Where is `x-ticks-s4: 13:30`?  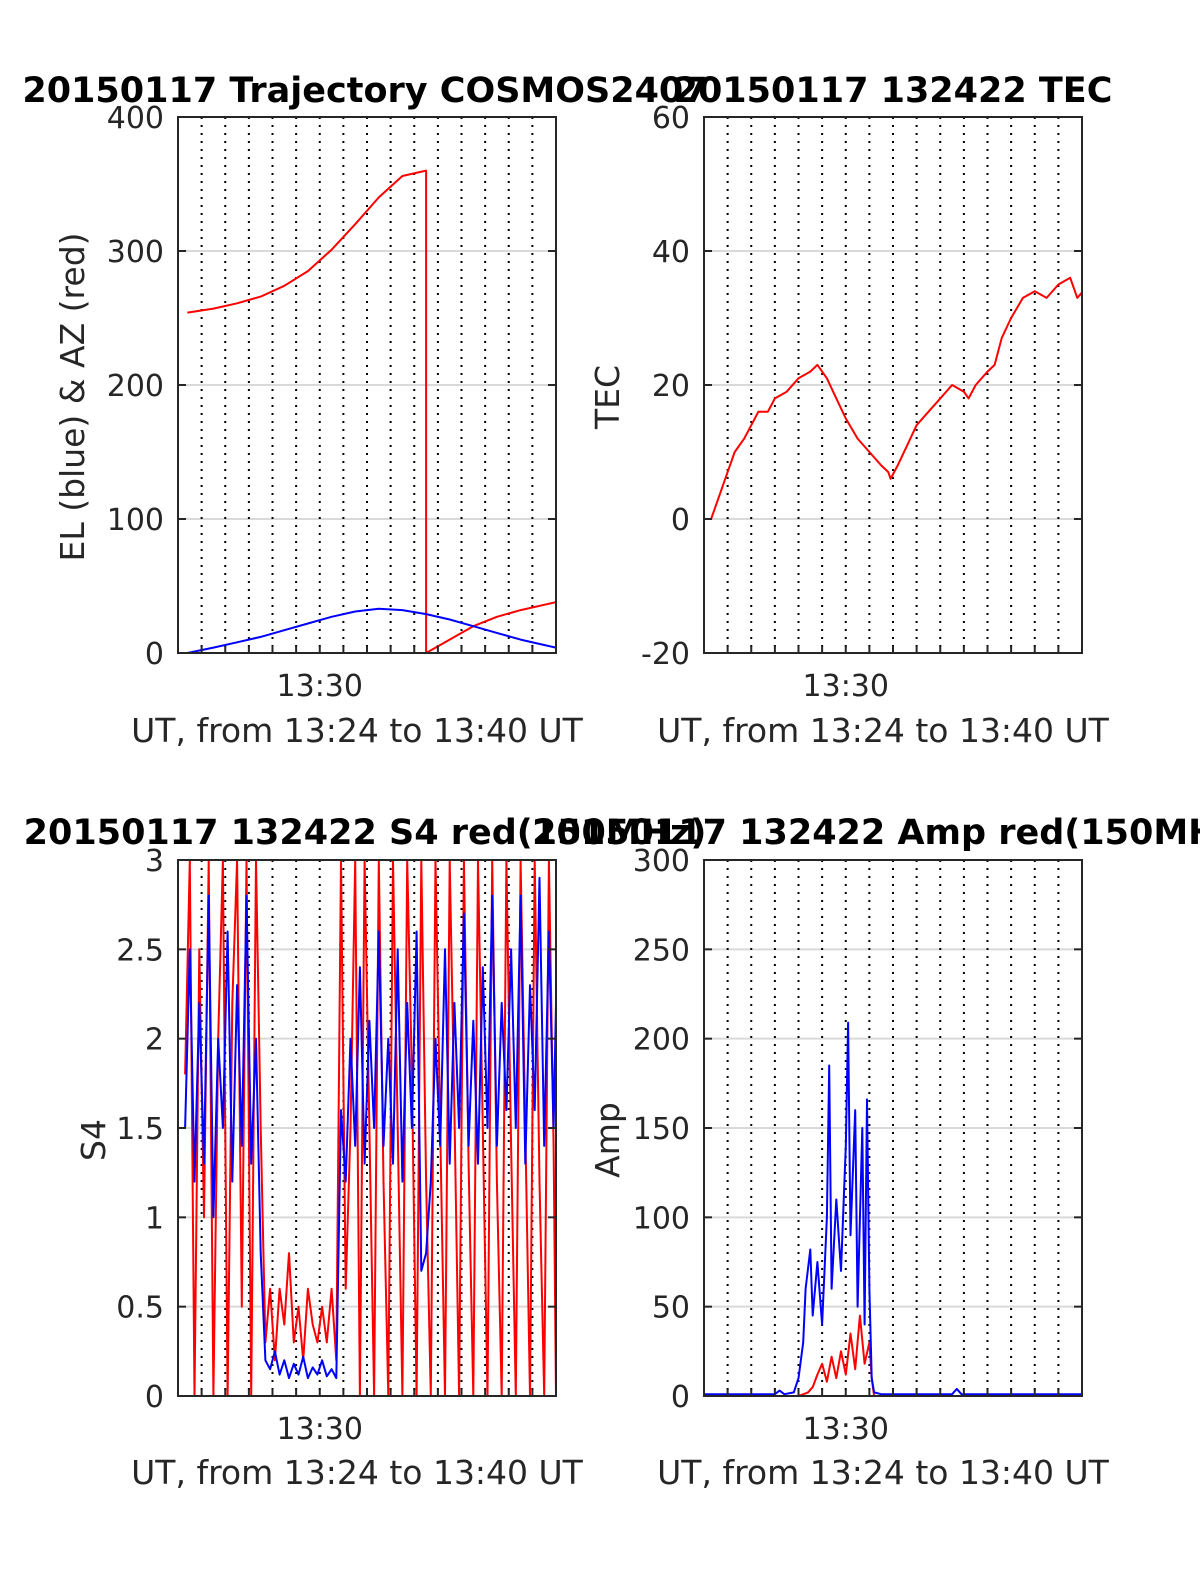 x-ticks-s4: 13:30 is located at coordinates (367, 1418).